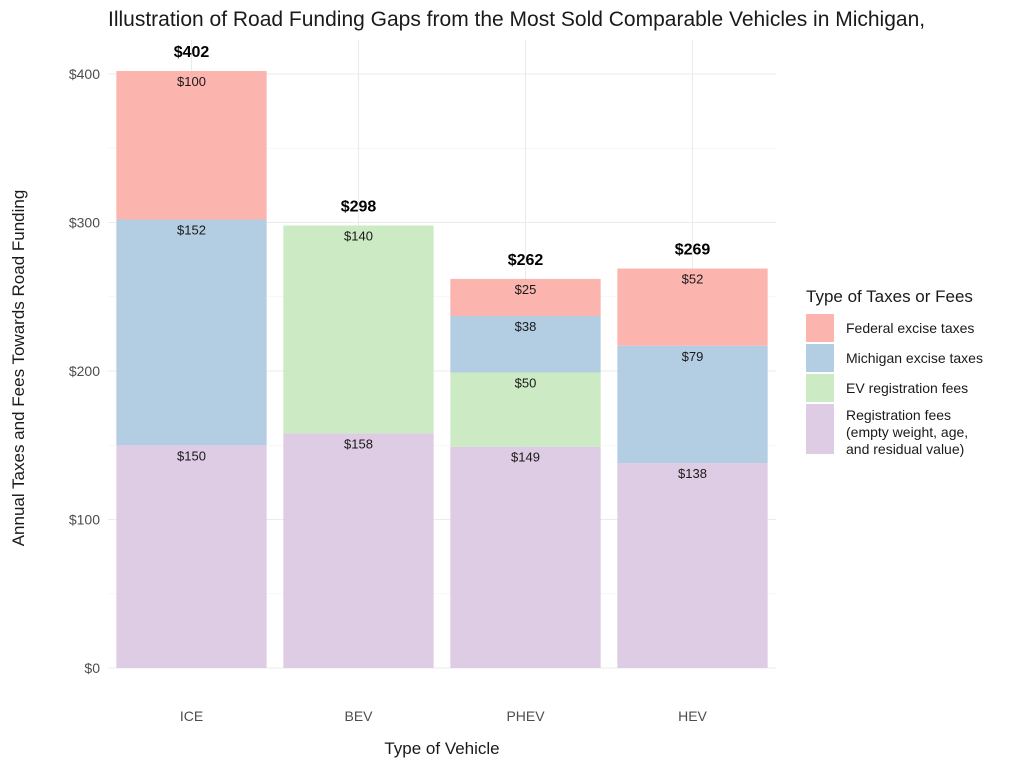 This screenshot has width=1024, height=768. Describe the element at coordinates (358, 716) in the screenshot. I see `x-tick-label: BEV` at that location.